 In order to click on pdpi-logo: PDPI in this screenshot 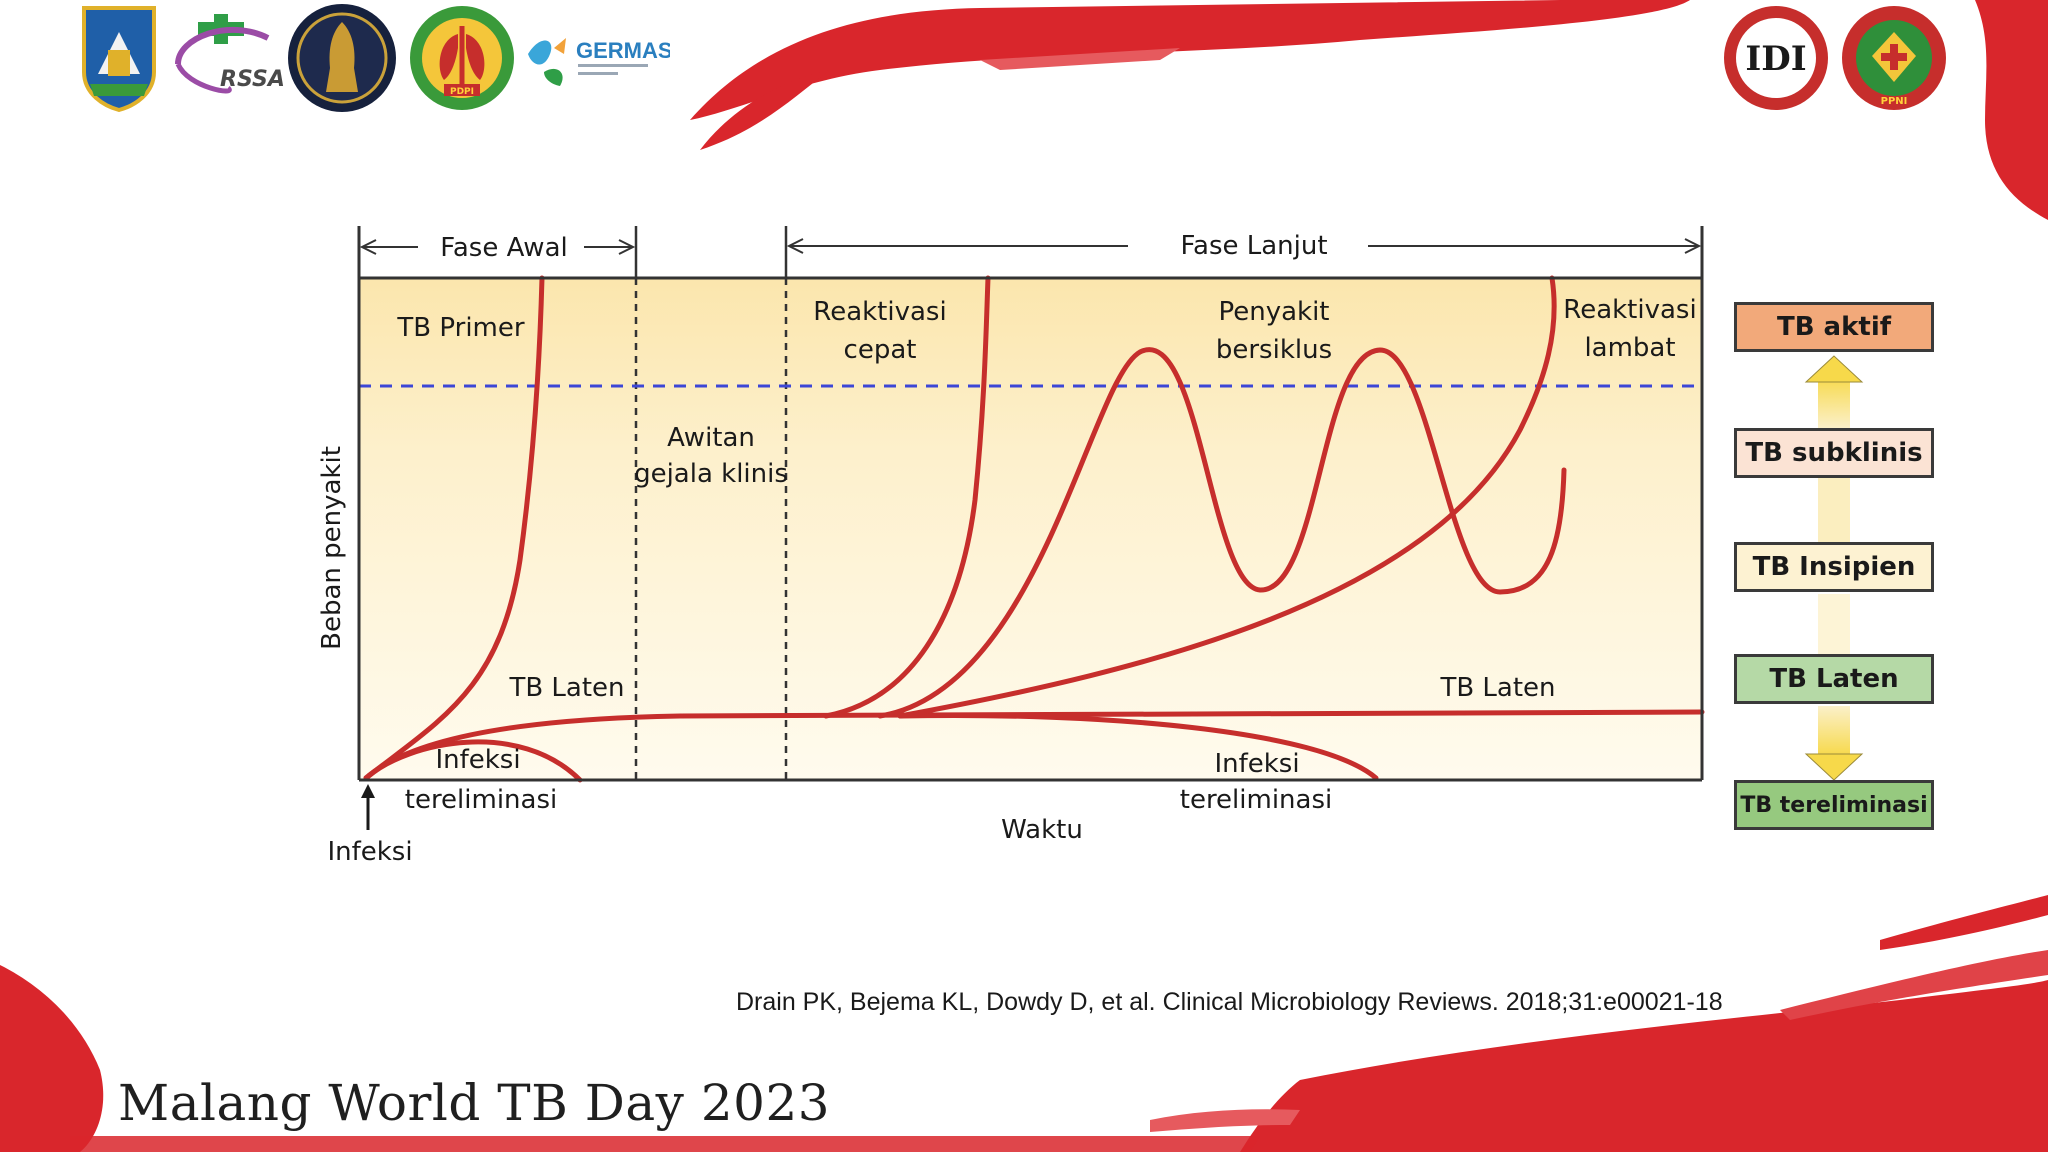, I will do `click(462, 58)`.